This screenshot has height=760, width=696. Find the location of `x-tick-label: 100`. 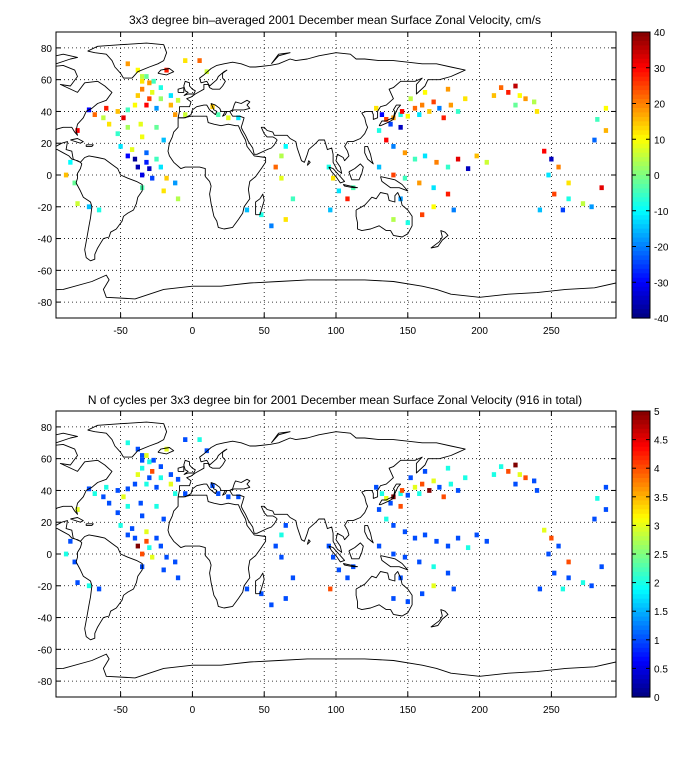

x-tick-label: 100 is located at coordinates (336, 331).